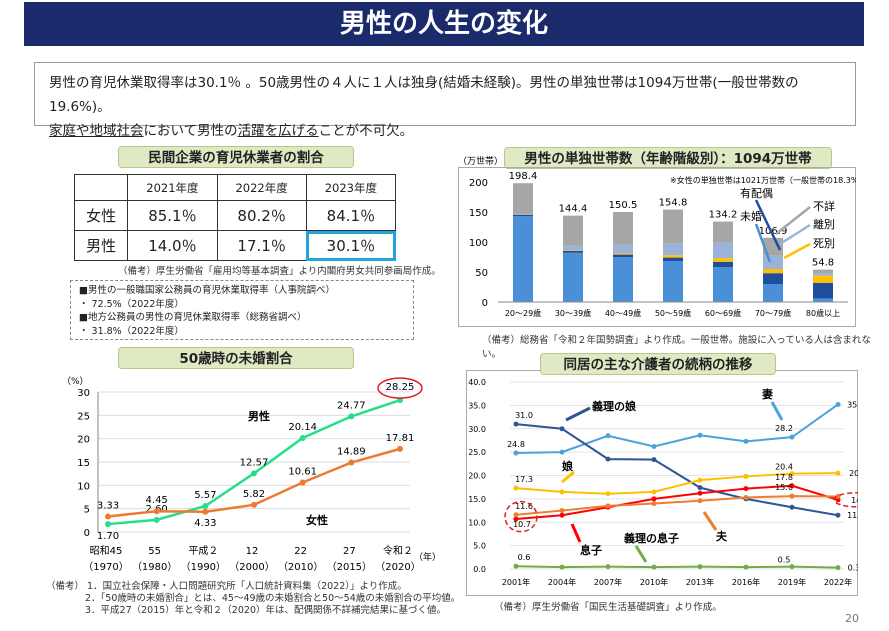 The image size is (889, 631). Describe the element at coordinates (478, 213) in the screenshot. I see `y-tick-label: 150` at that location.